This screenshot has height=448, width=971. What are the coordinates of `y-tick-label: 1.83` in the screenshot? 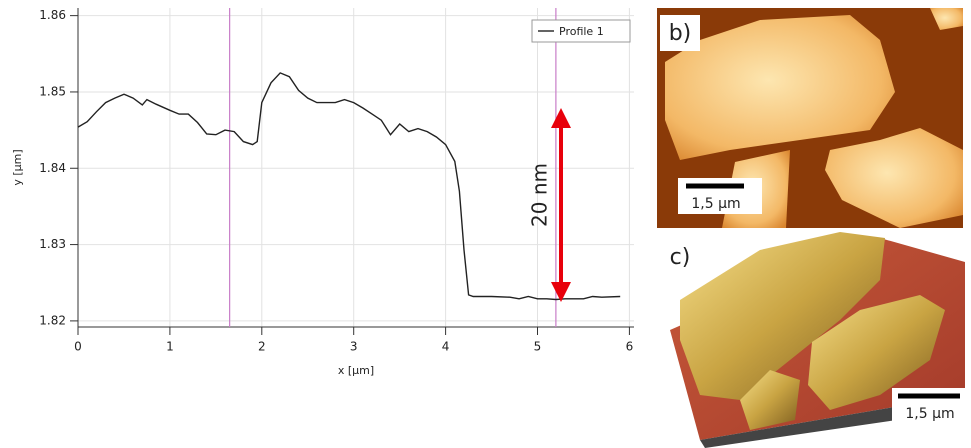 It's located at (52, 244).